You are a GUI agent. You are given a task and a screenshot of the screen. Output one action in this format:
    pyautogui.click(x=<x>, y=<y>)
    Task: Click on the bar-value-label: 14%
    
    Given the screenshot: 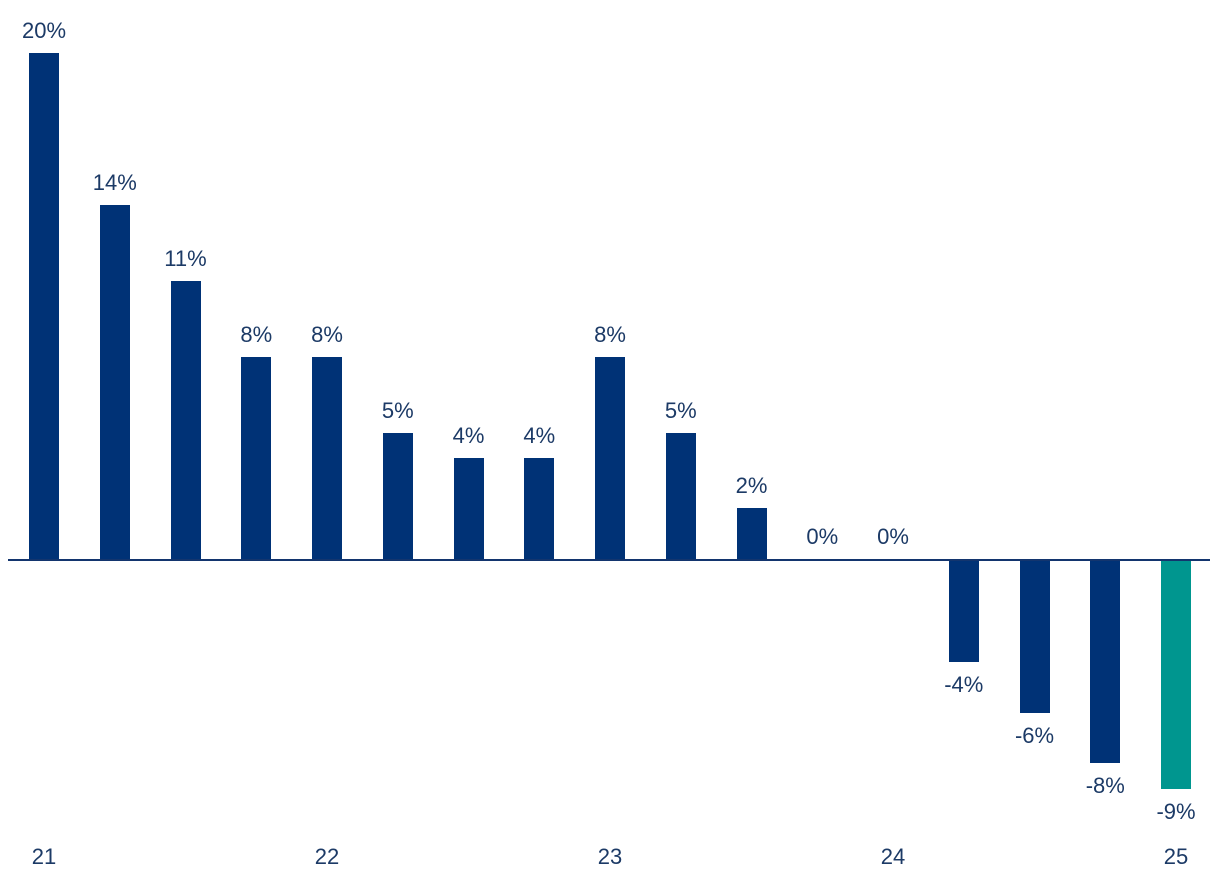 What is the action you would take?
    pyautogui.click(x=114, y=182)
    